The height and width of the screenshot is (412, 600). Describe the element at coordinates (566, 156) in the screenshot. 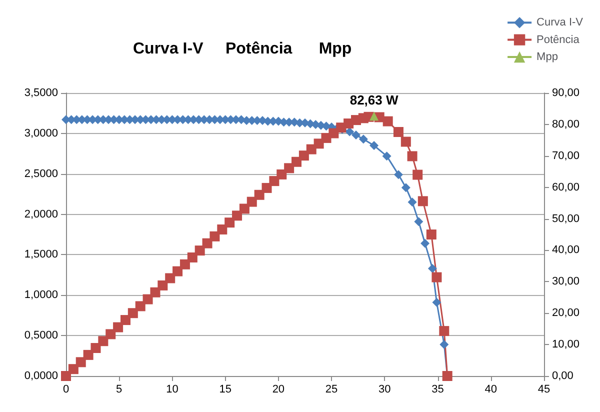

I see `y2-tick-label: 70,00` at that location.